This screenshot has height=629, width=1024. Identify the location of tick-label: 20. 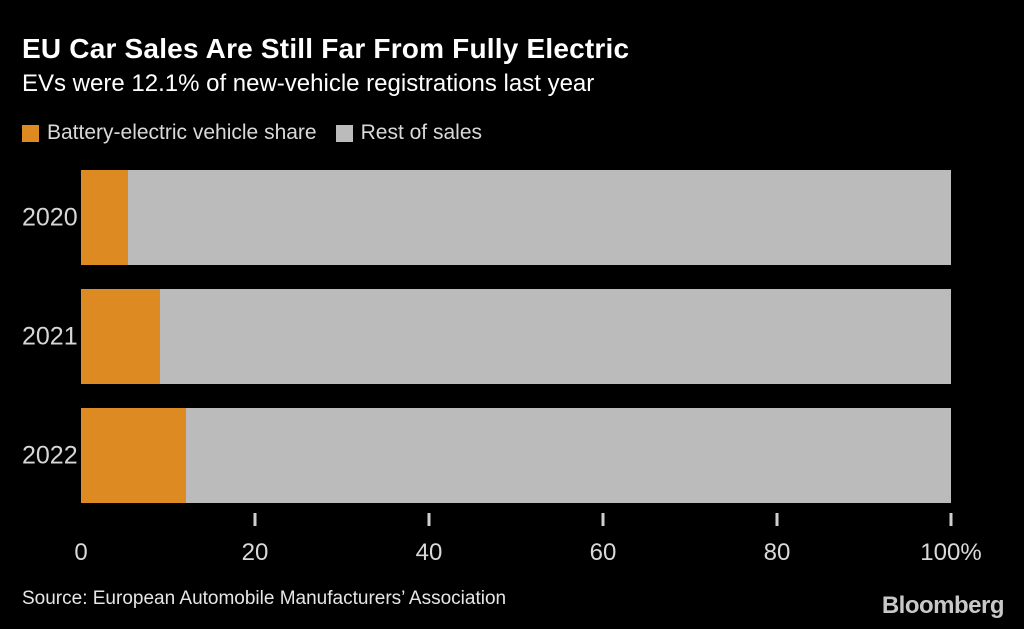
(255, 552).